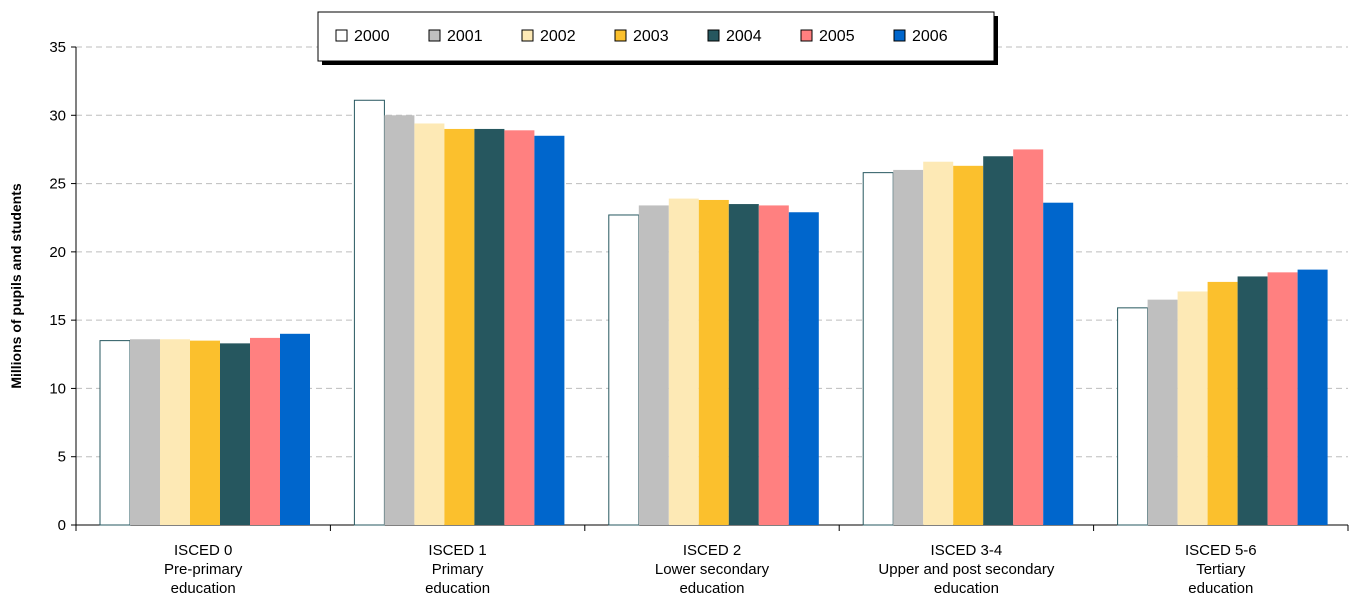 This screenshot has height=615, width=1352. What do you see at coordinates (558, 36) in the screenshot?
I see `legend-label-2002: 2002` at bounding box center [558, 36].